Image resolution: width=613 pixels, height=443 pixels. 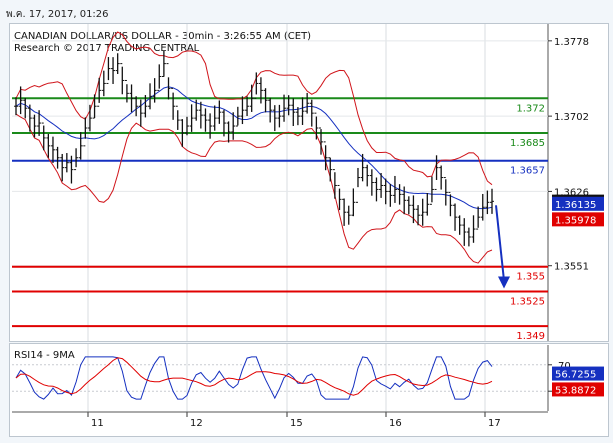 I want to click on chart-subtitle: Research © 2017 TRADING CENTRAL, so click(x=107, y=48).